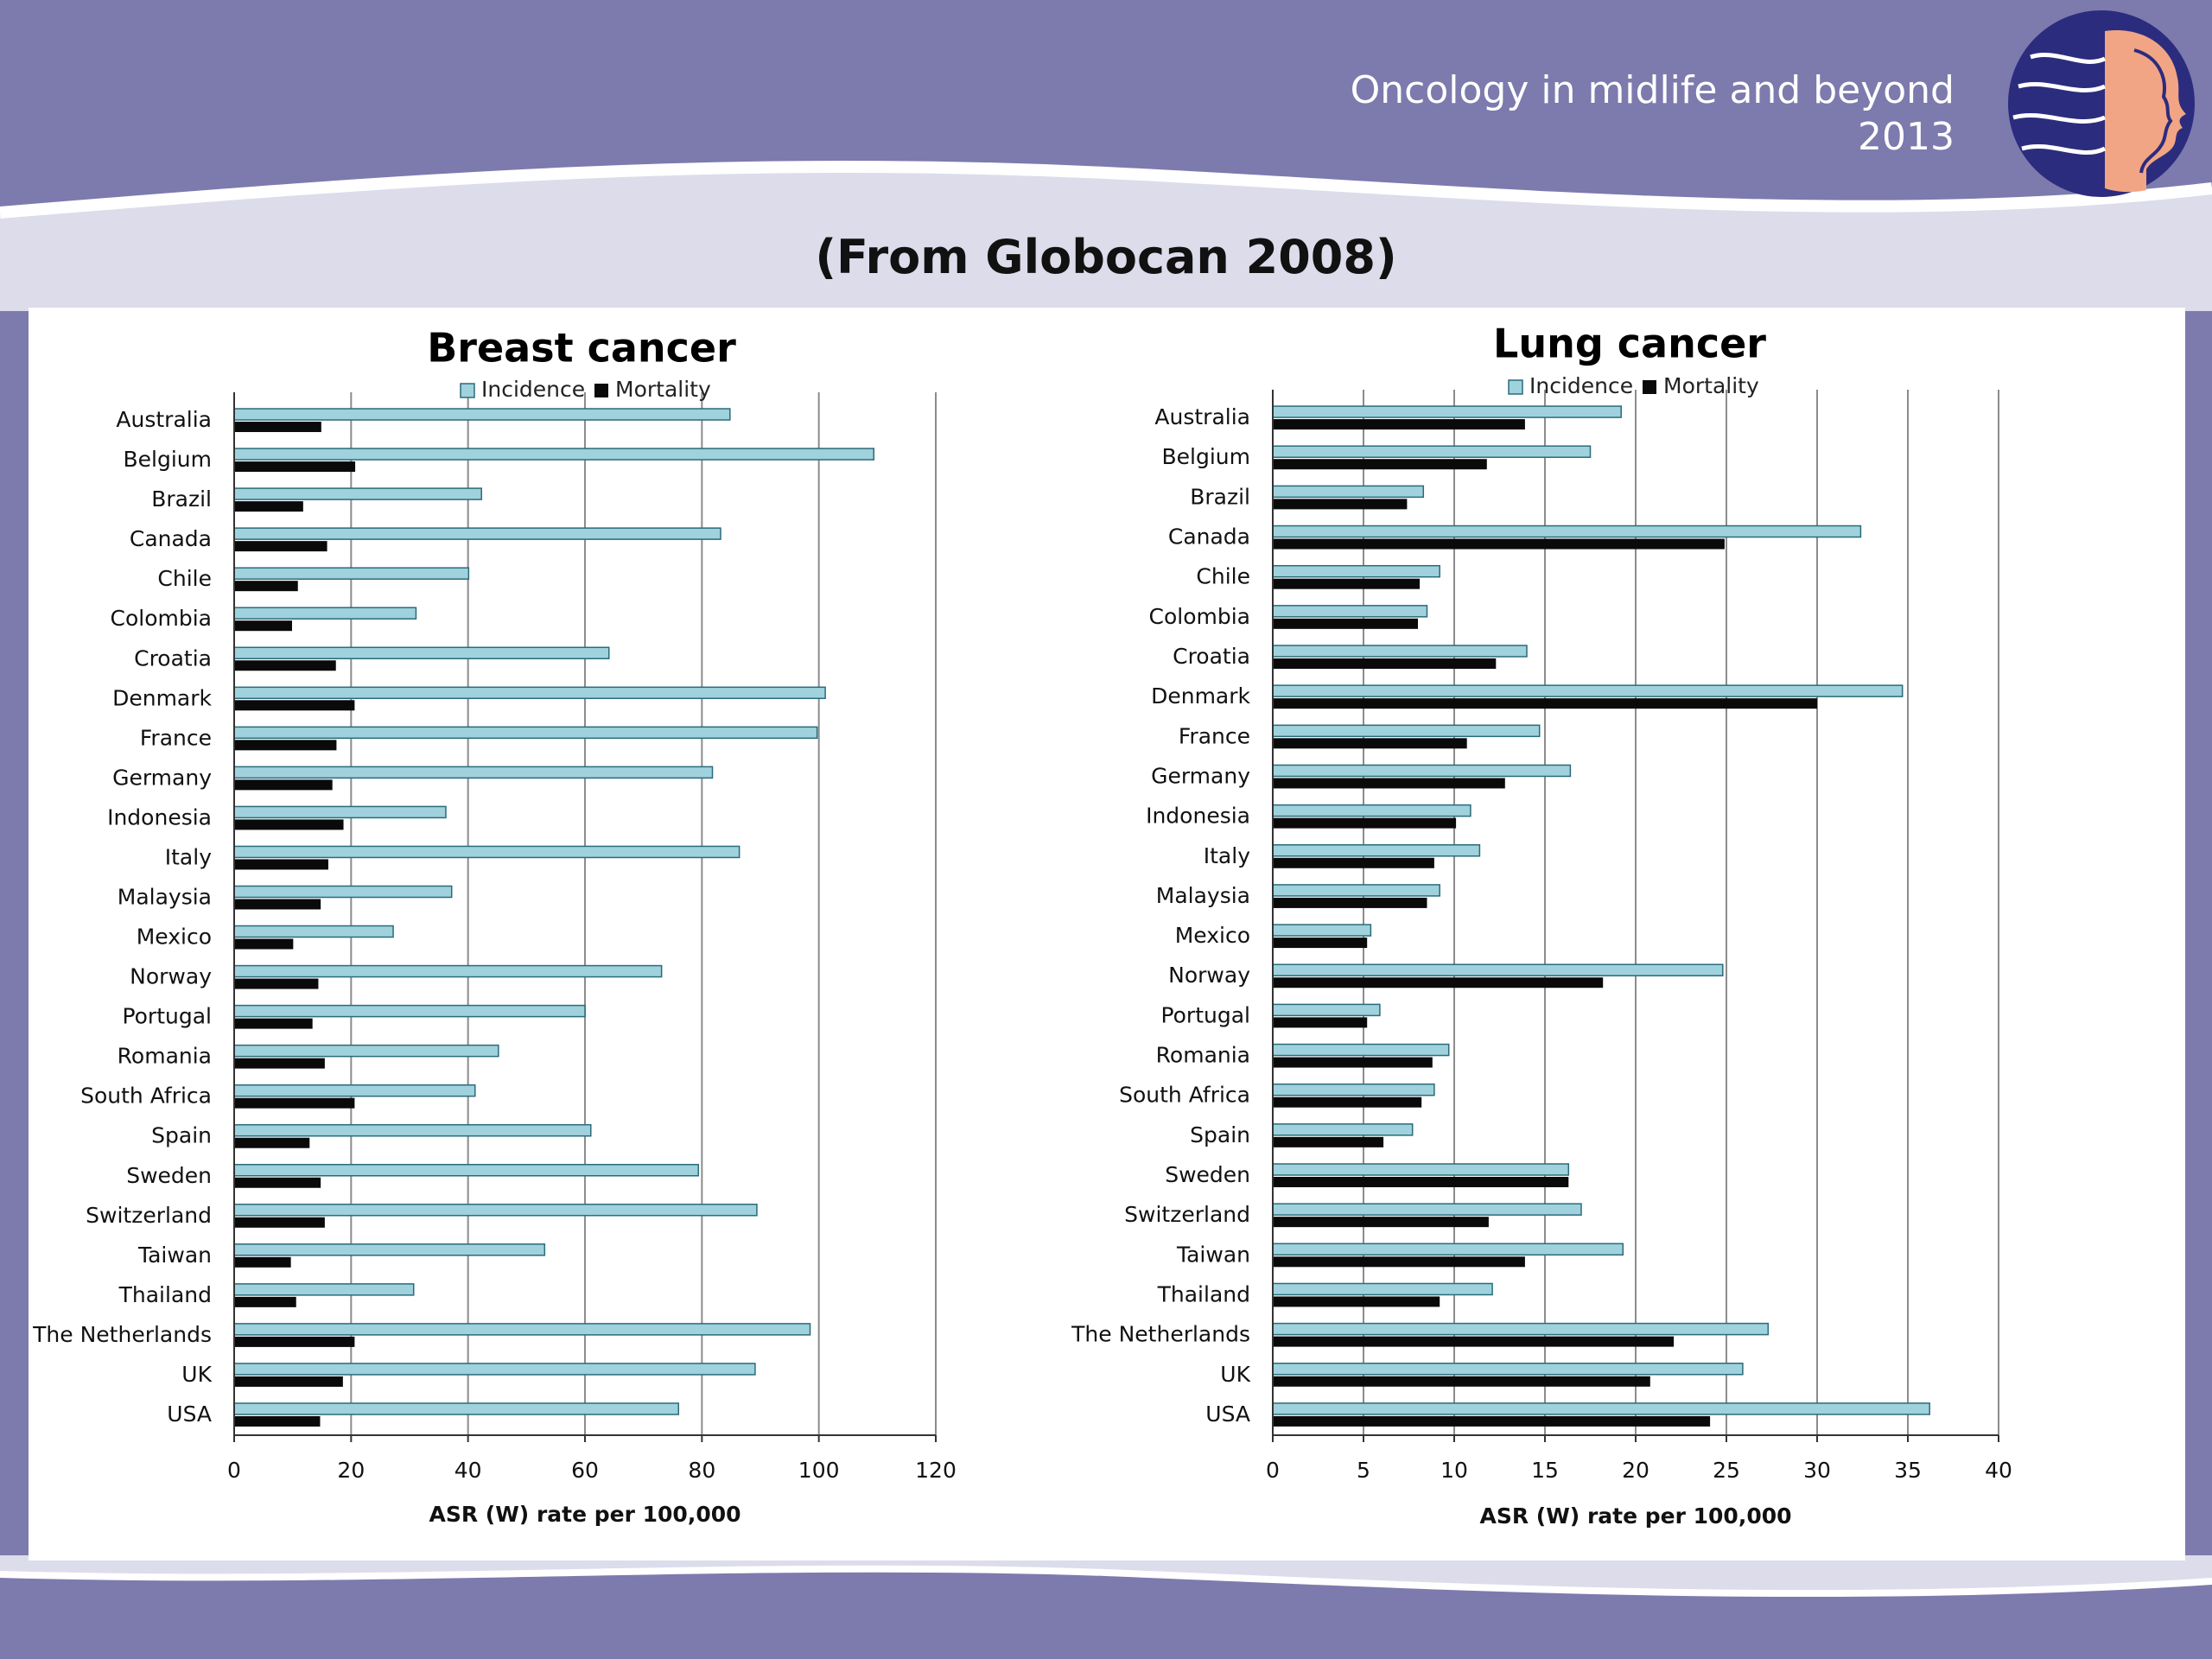 Image resolution: width=2212 pixels, height=1659 pixels. Describe the element at coordinates (1211, 656) in the screenshot. I see `category-label: Croatia` at that location.